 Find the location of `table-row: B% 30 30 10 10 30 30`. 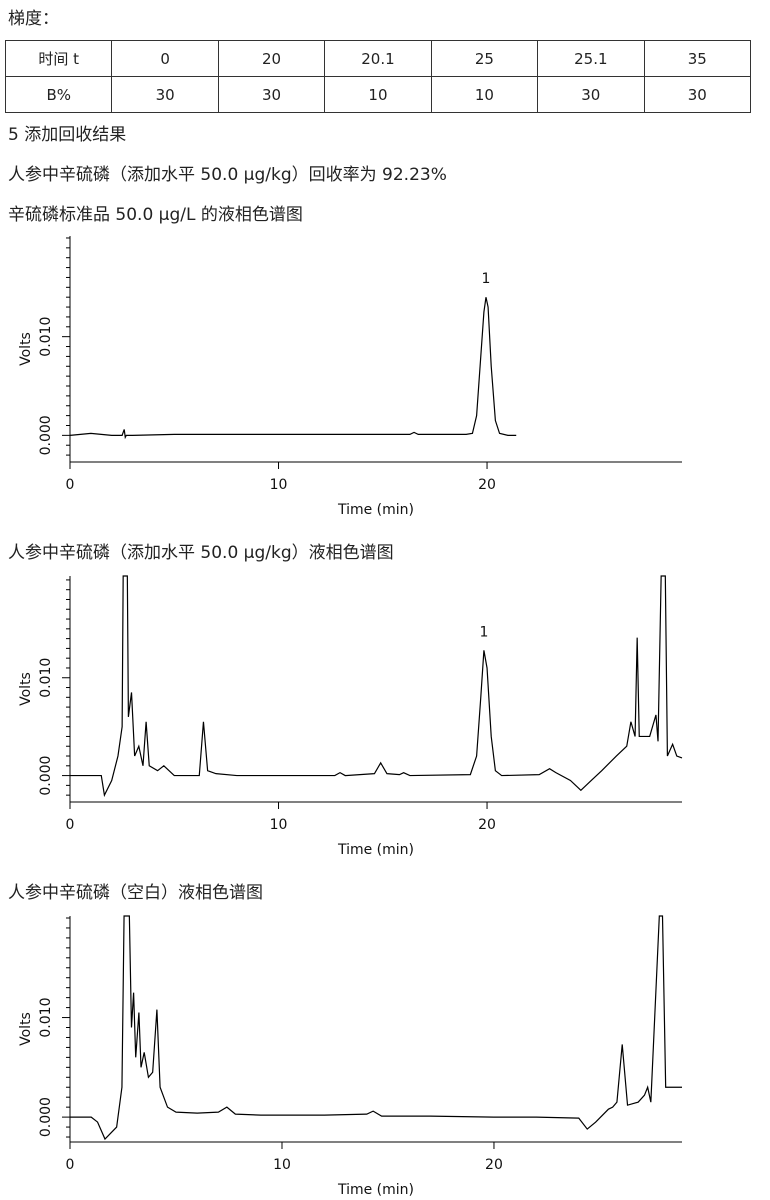

table-row: B% 30 30 10 10 30 30 is located at coordinates (378, 94).